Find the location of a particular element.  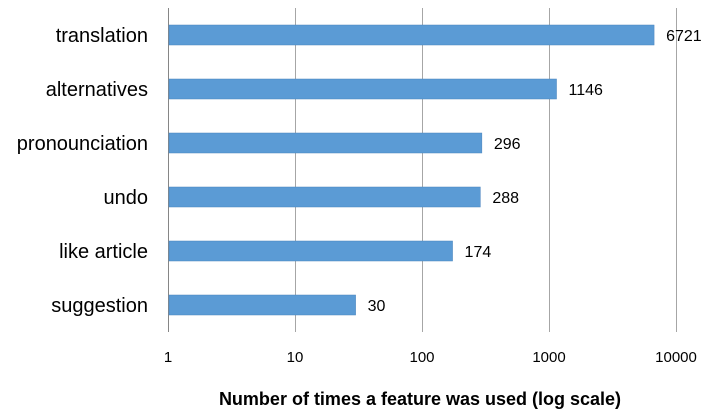

x-tick-label: 100 is located at coordinates (421, 357).